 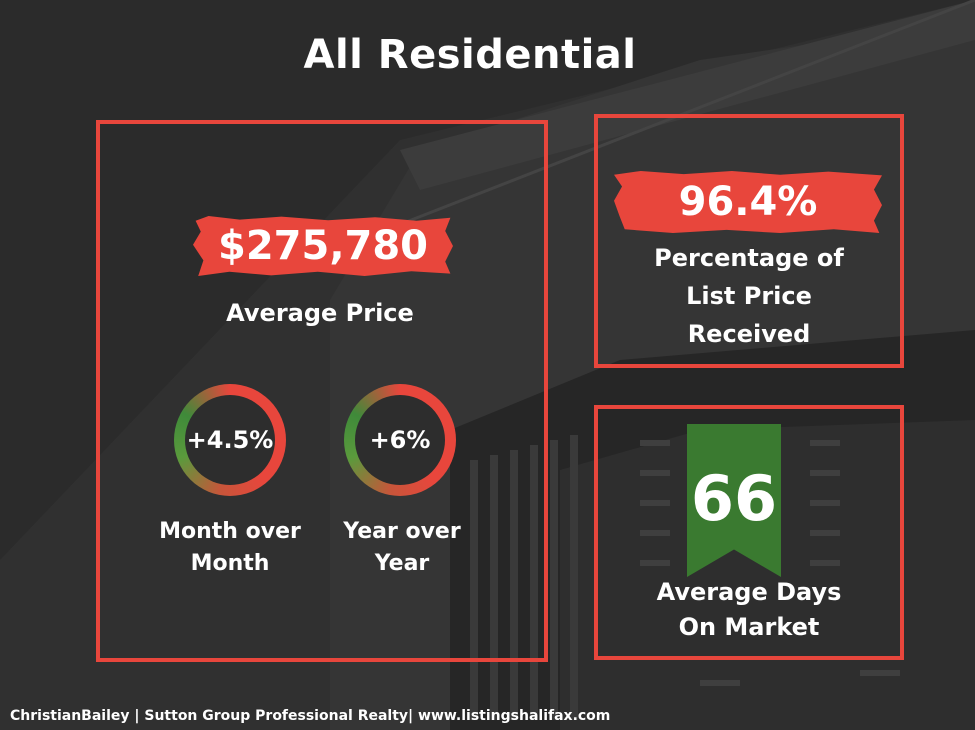 What do you see at coordinates (749, 258) in the screenshot?
I see `list-price-label-line1: Percentage of` at bounding box center [749, 258].